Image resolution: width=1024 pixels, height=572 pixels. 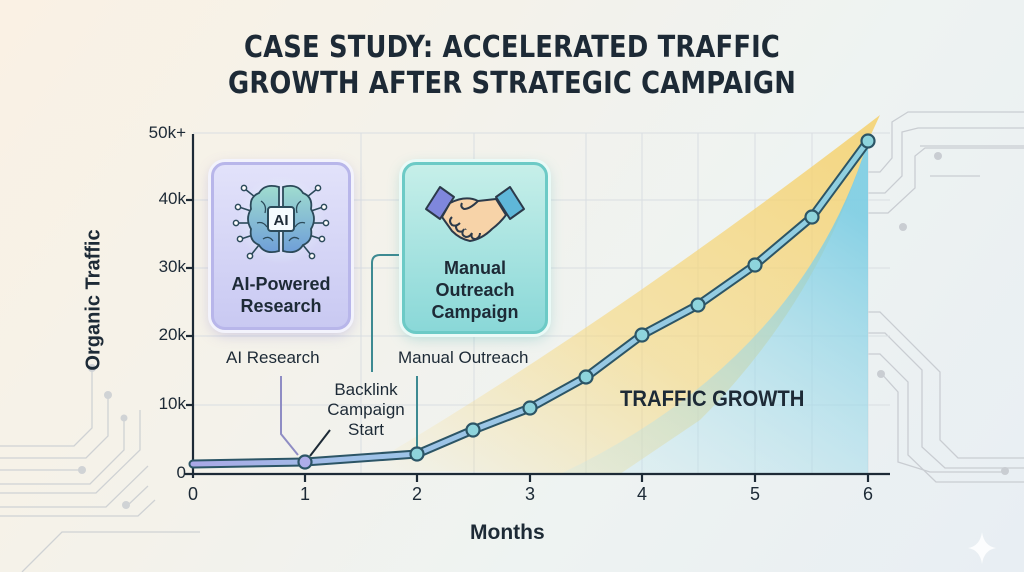 What do you see at coordinates (172, 403) in the screenshot?
I see `y-tick-10k: 10k` at bounding box center [172, 403].